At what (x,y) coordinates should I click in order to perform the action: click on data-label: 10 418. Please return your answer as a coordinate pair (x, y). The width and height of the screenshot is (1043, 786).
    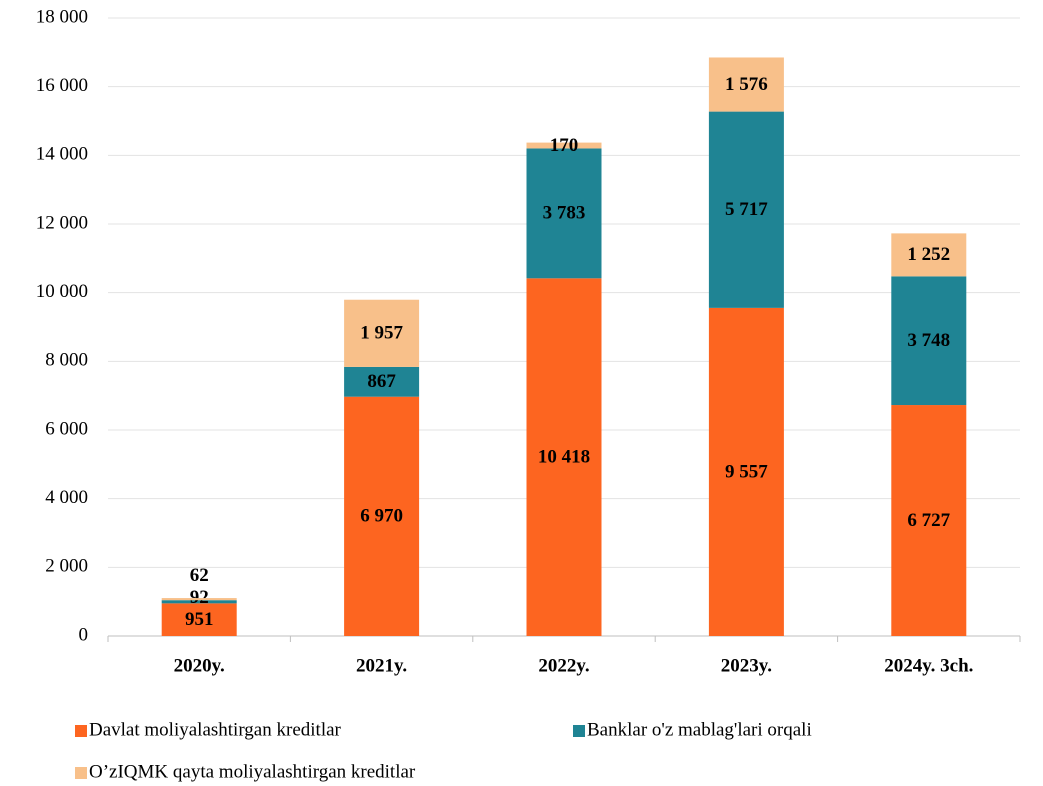
    Looking at the image, I should click on (564, 457).